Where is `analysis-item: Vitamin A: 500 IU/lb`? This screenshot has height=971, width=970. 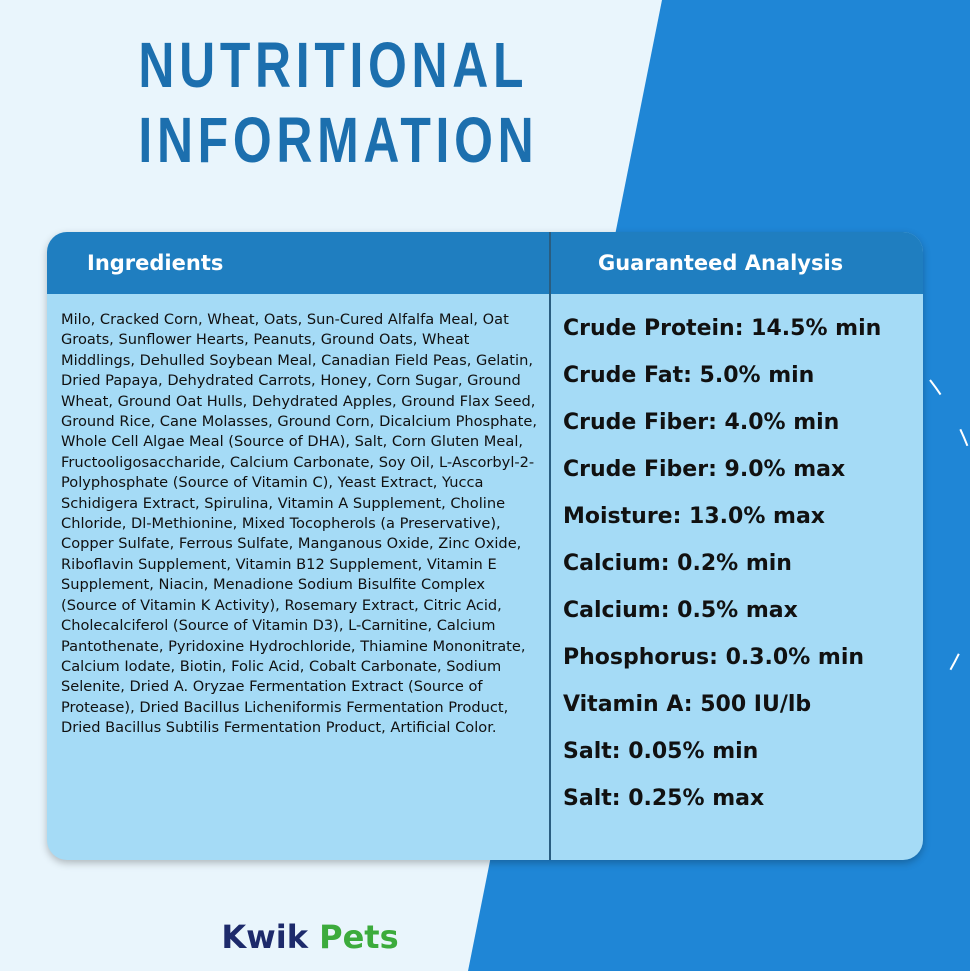
analysis-item: Vitamin A: 500 IU/lb is located at coordinates (687, 704).